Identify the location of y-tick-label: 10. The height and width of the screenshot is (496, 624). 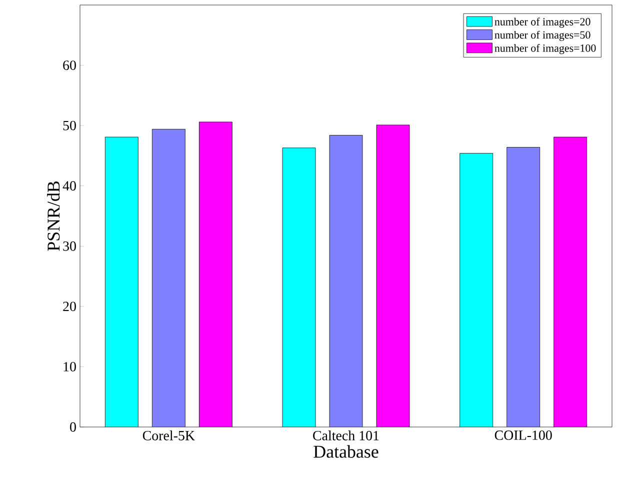
(70, 367).